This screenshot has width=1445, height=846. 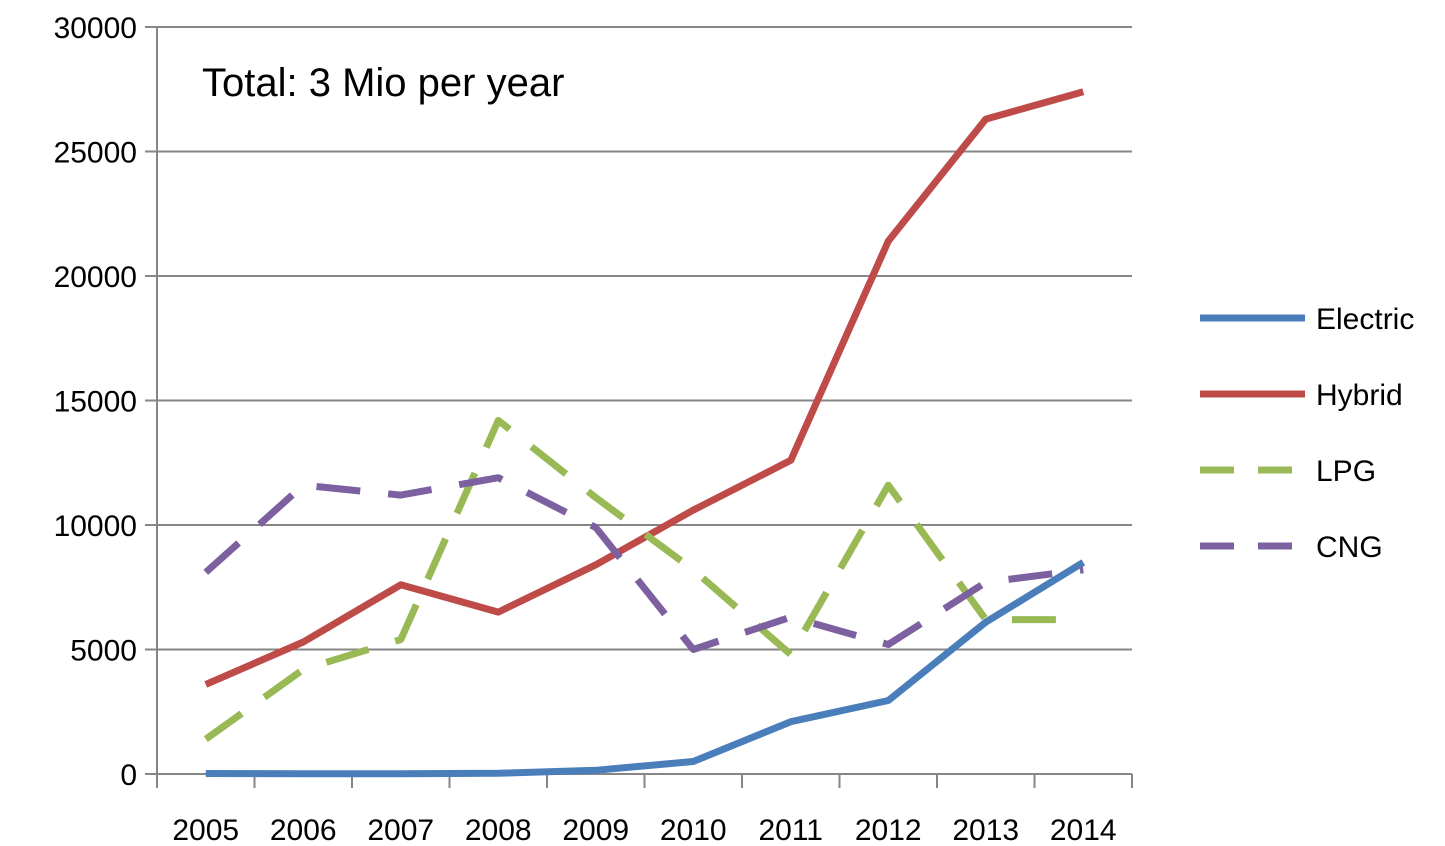 What do you see at coordinates (1359, 395) in the screenshot?
I see `legend-label-hybrid: Hybrid` at bounding box center [1359, 395].